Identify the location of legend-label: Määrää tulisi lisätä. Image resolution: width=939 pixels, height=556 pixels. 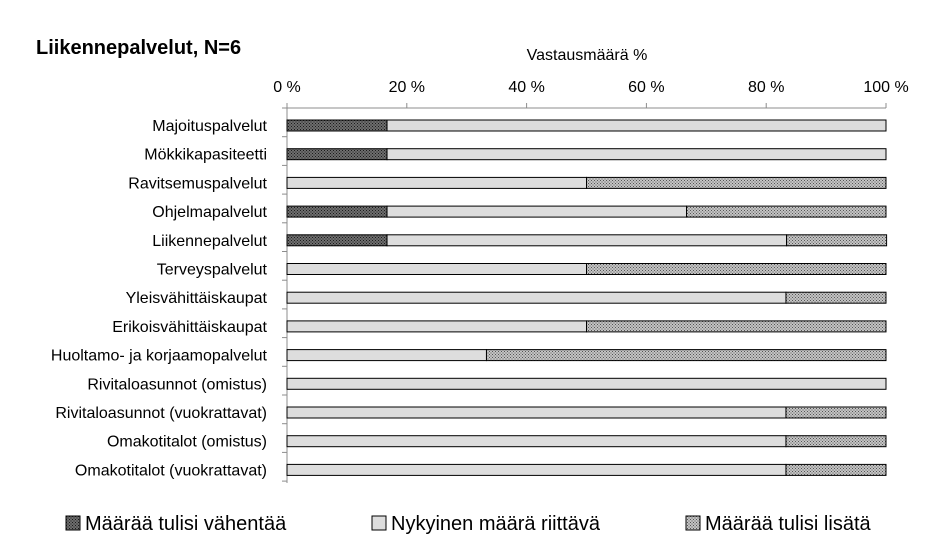
(788, 524).